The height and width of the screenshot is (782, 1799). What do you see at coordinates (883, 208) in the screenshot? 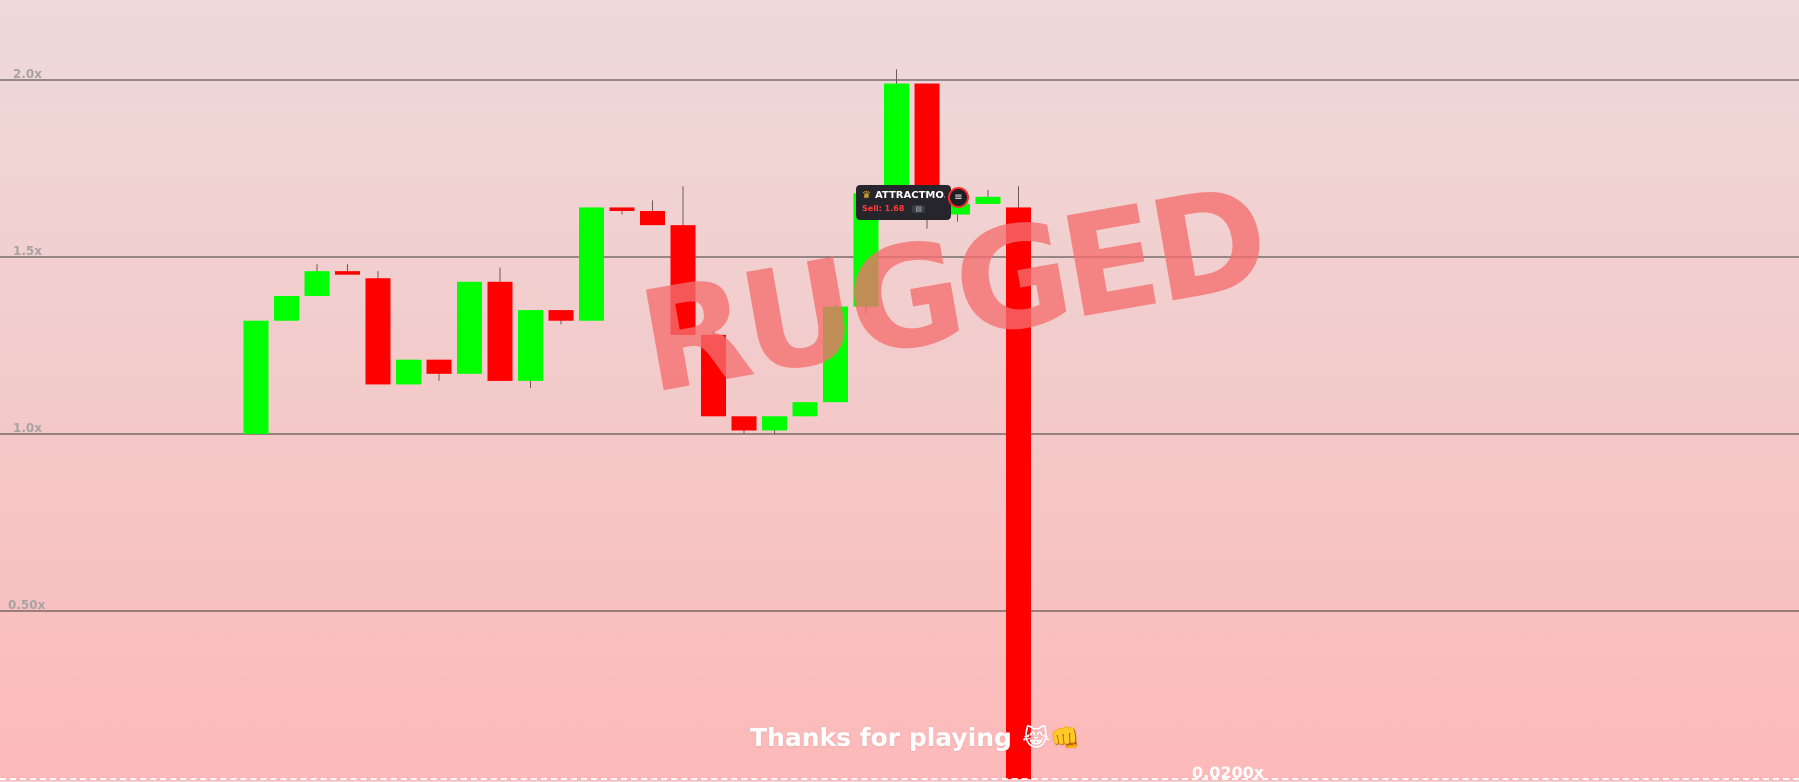
I see `sell-text: Sell: 1.68` at bounding box center [883, 208].